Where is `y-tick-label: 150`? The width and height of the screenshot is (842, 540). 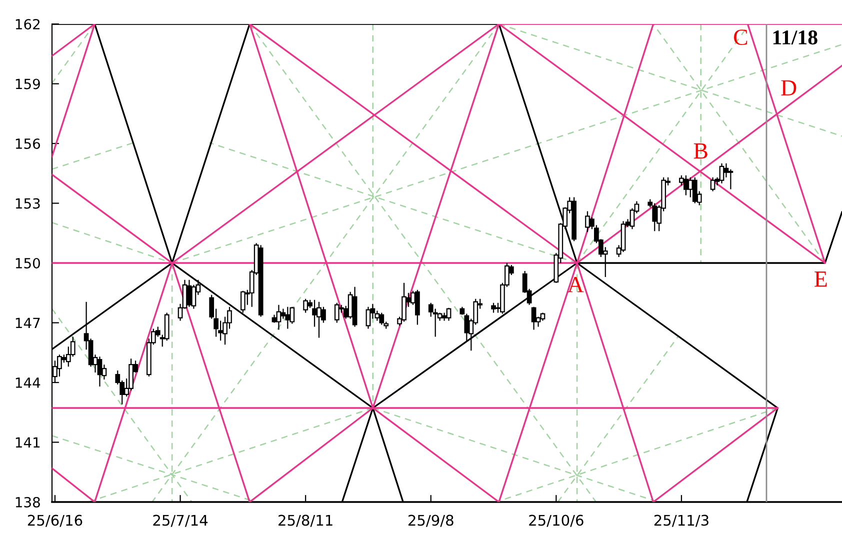
y-tick-label: 150 is located at coordinates (28, 263).